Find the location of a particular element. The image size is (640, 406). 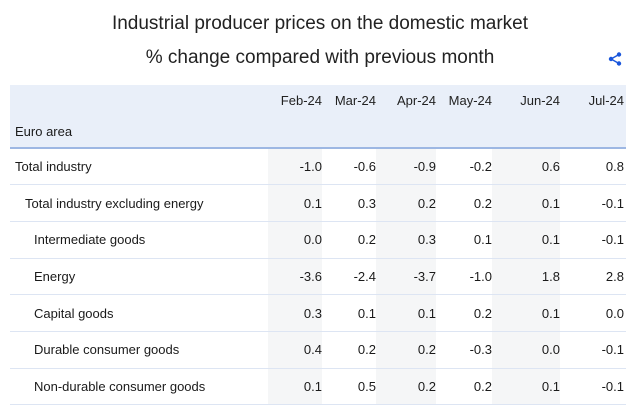

table-cell: 0.4 is located at coordinates (295, 350).